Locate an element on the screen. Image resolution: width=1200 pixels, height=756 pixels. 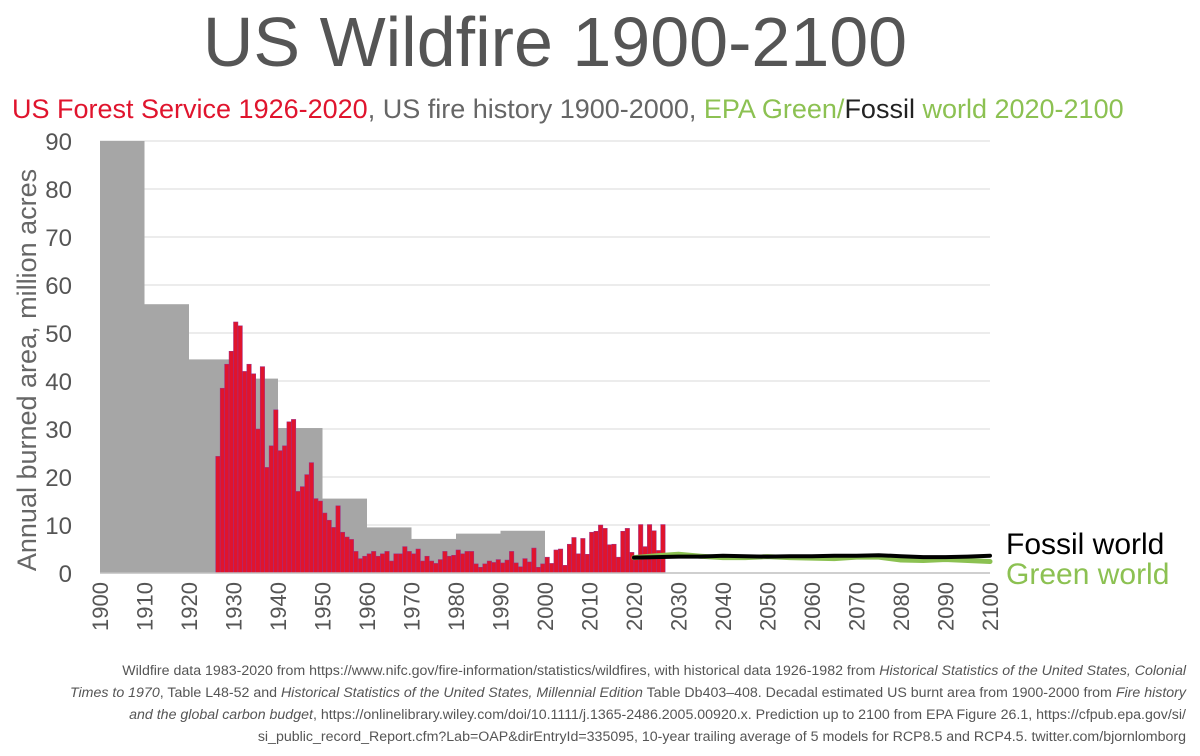
subtitle-part: EPA Green/ is located at coordinates (774, 109).